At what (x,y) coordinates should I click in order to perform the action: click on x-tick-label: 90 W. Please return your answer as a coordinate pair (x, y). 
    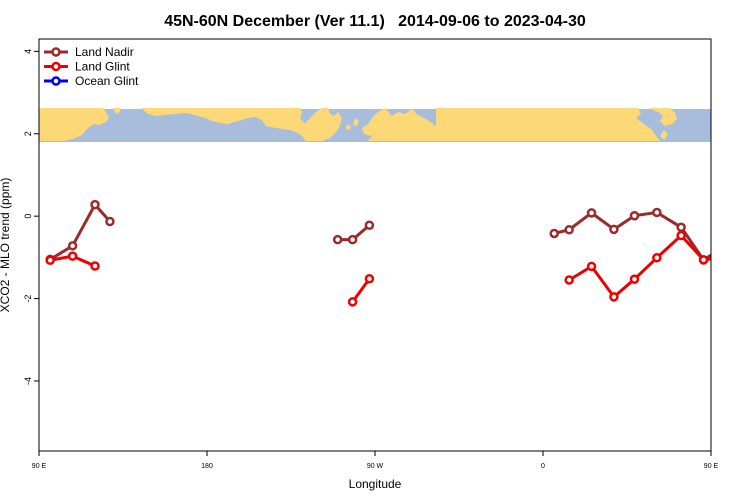
    Looking at the image, I should click on (375, 466).